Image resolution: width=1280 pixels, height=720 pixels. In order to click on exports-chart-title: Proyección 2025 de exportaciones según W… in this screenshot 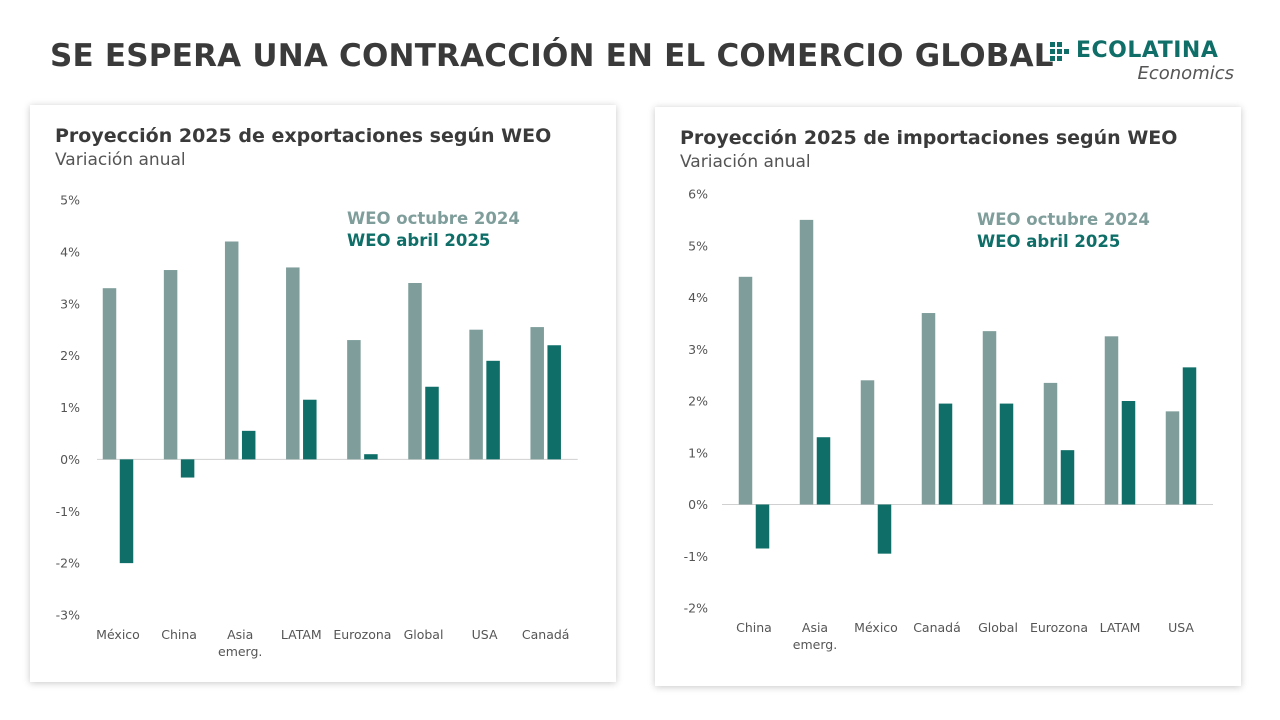, I will do `click(303, 136)`.